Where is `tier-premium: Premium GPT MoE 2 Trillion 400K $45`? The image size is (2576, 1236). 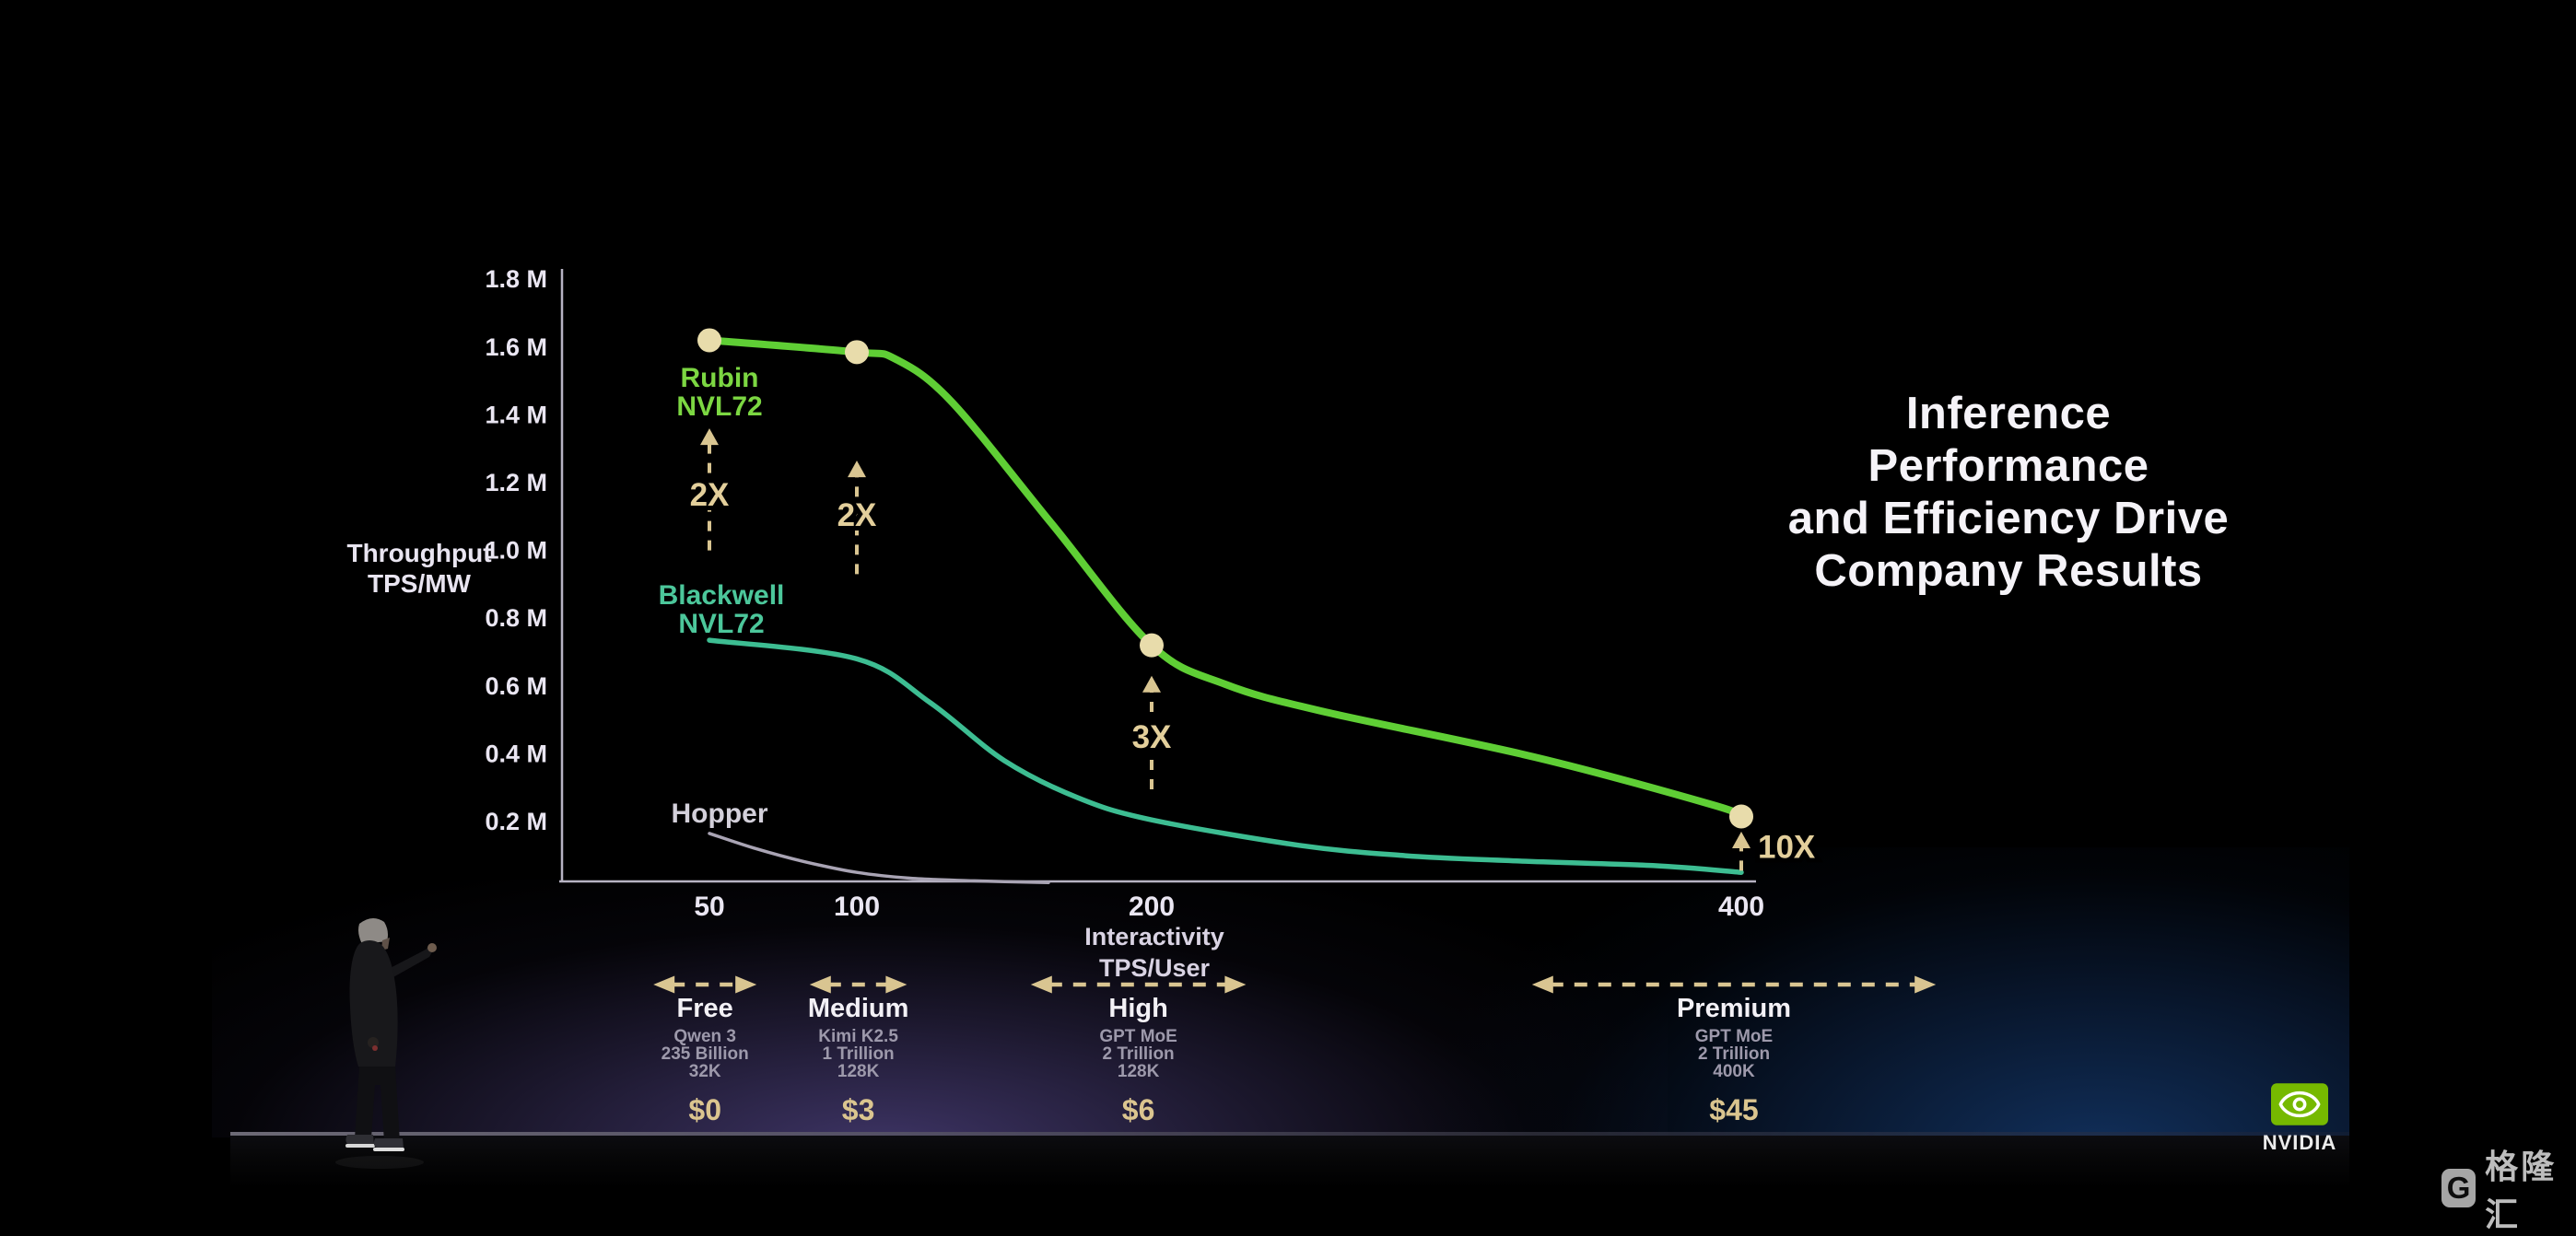
tier-premium: Premium GPT MoE 2 Trillion 400K $45 is located at coordinates (1734, 1060).